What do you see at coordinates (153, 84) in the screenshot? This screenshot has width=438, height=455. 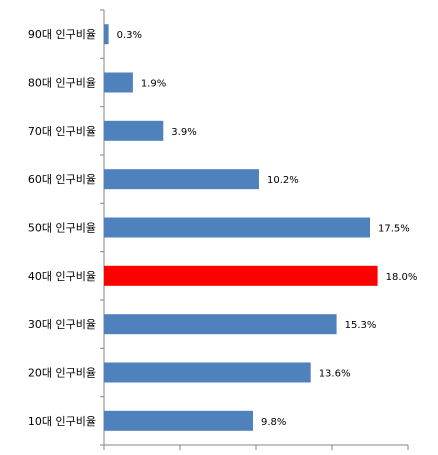 I see `value-label: 1.9%` at bounding box center [153, 84].